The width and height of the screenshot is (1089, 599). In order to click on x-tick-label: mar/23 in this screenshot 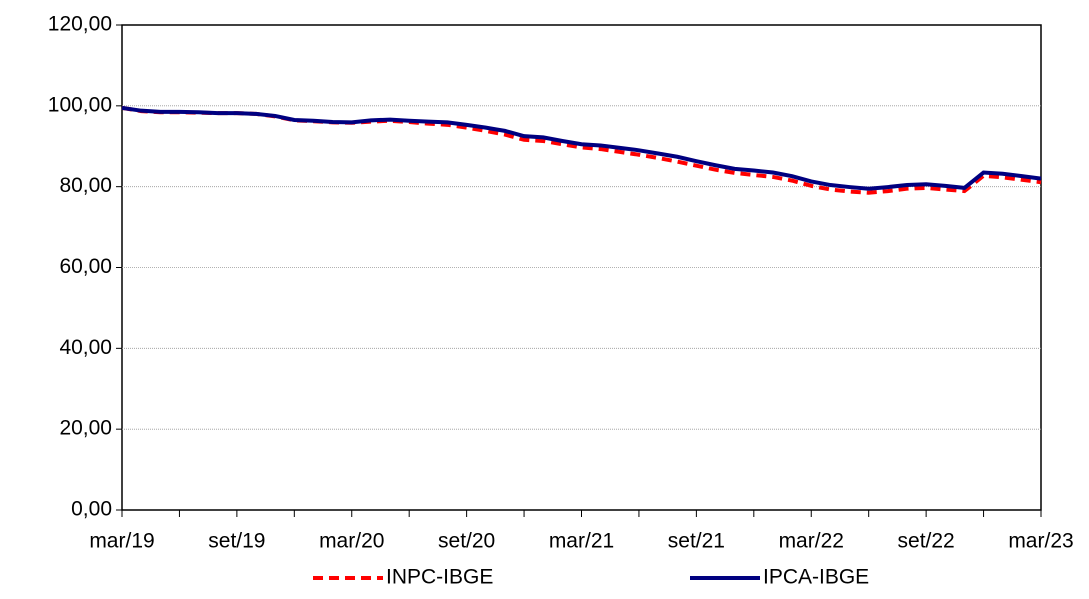, I will do `click(1040, 541)`.